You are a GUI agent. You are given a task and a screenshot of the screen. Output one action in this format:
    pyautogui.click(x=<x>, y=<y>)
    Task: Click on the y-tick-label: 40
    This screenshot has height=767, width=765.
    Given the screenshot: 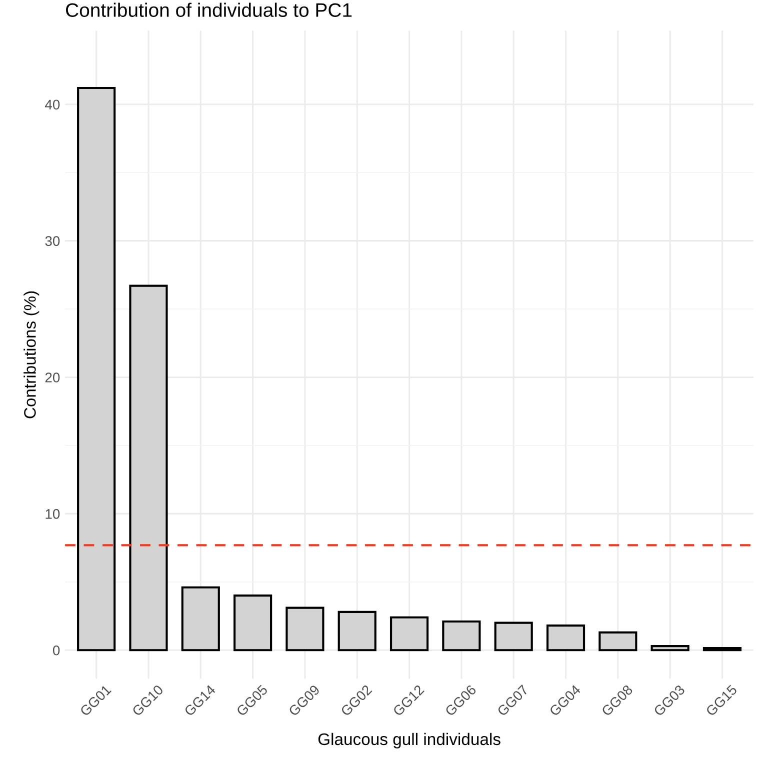 What is the action you would take?
    pyautogui.click(x=52, y=105)
    